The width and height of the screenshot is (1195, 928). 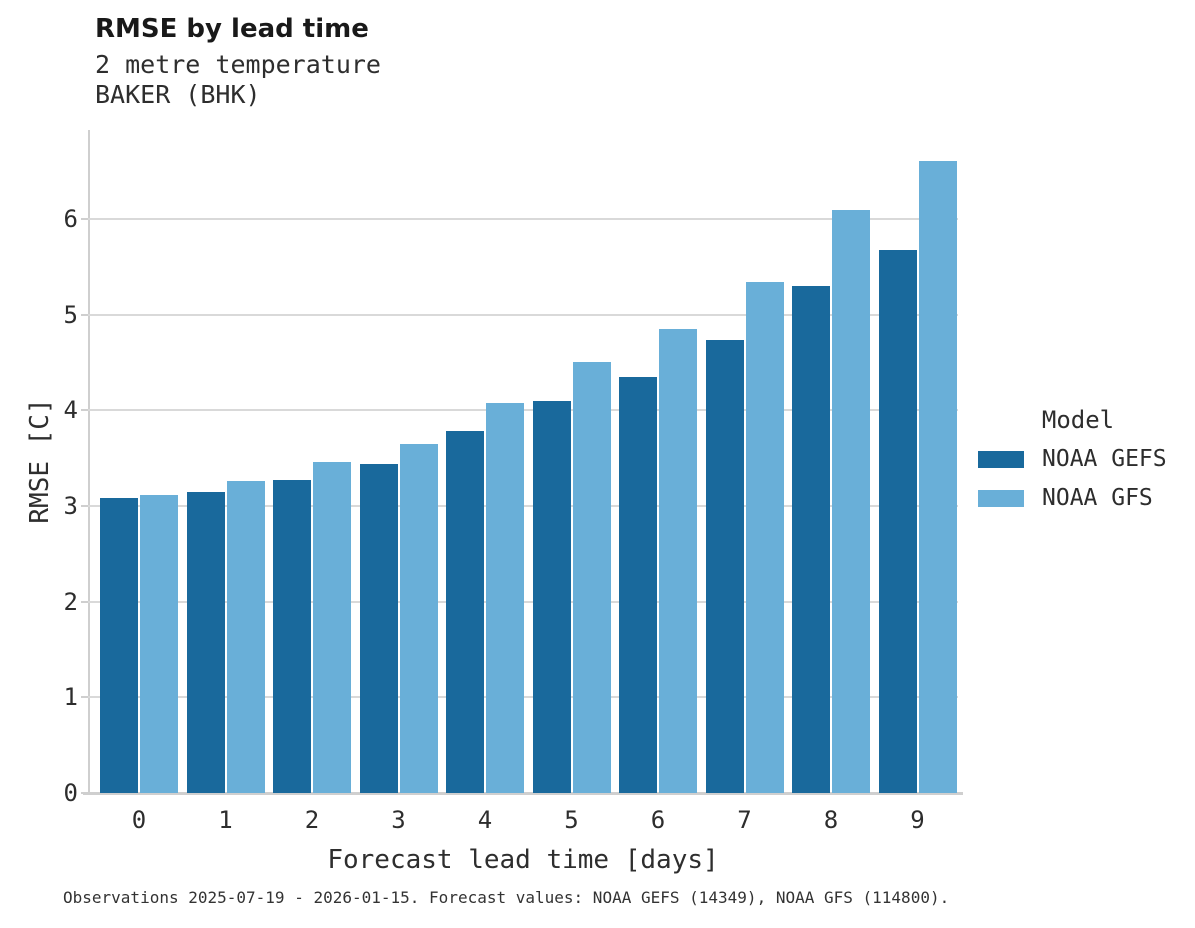 I want to click on x-axis-baseline, so click(x=523, y=793).